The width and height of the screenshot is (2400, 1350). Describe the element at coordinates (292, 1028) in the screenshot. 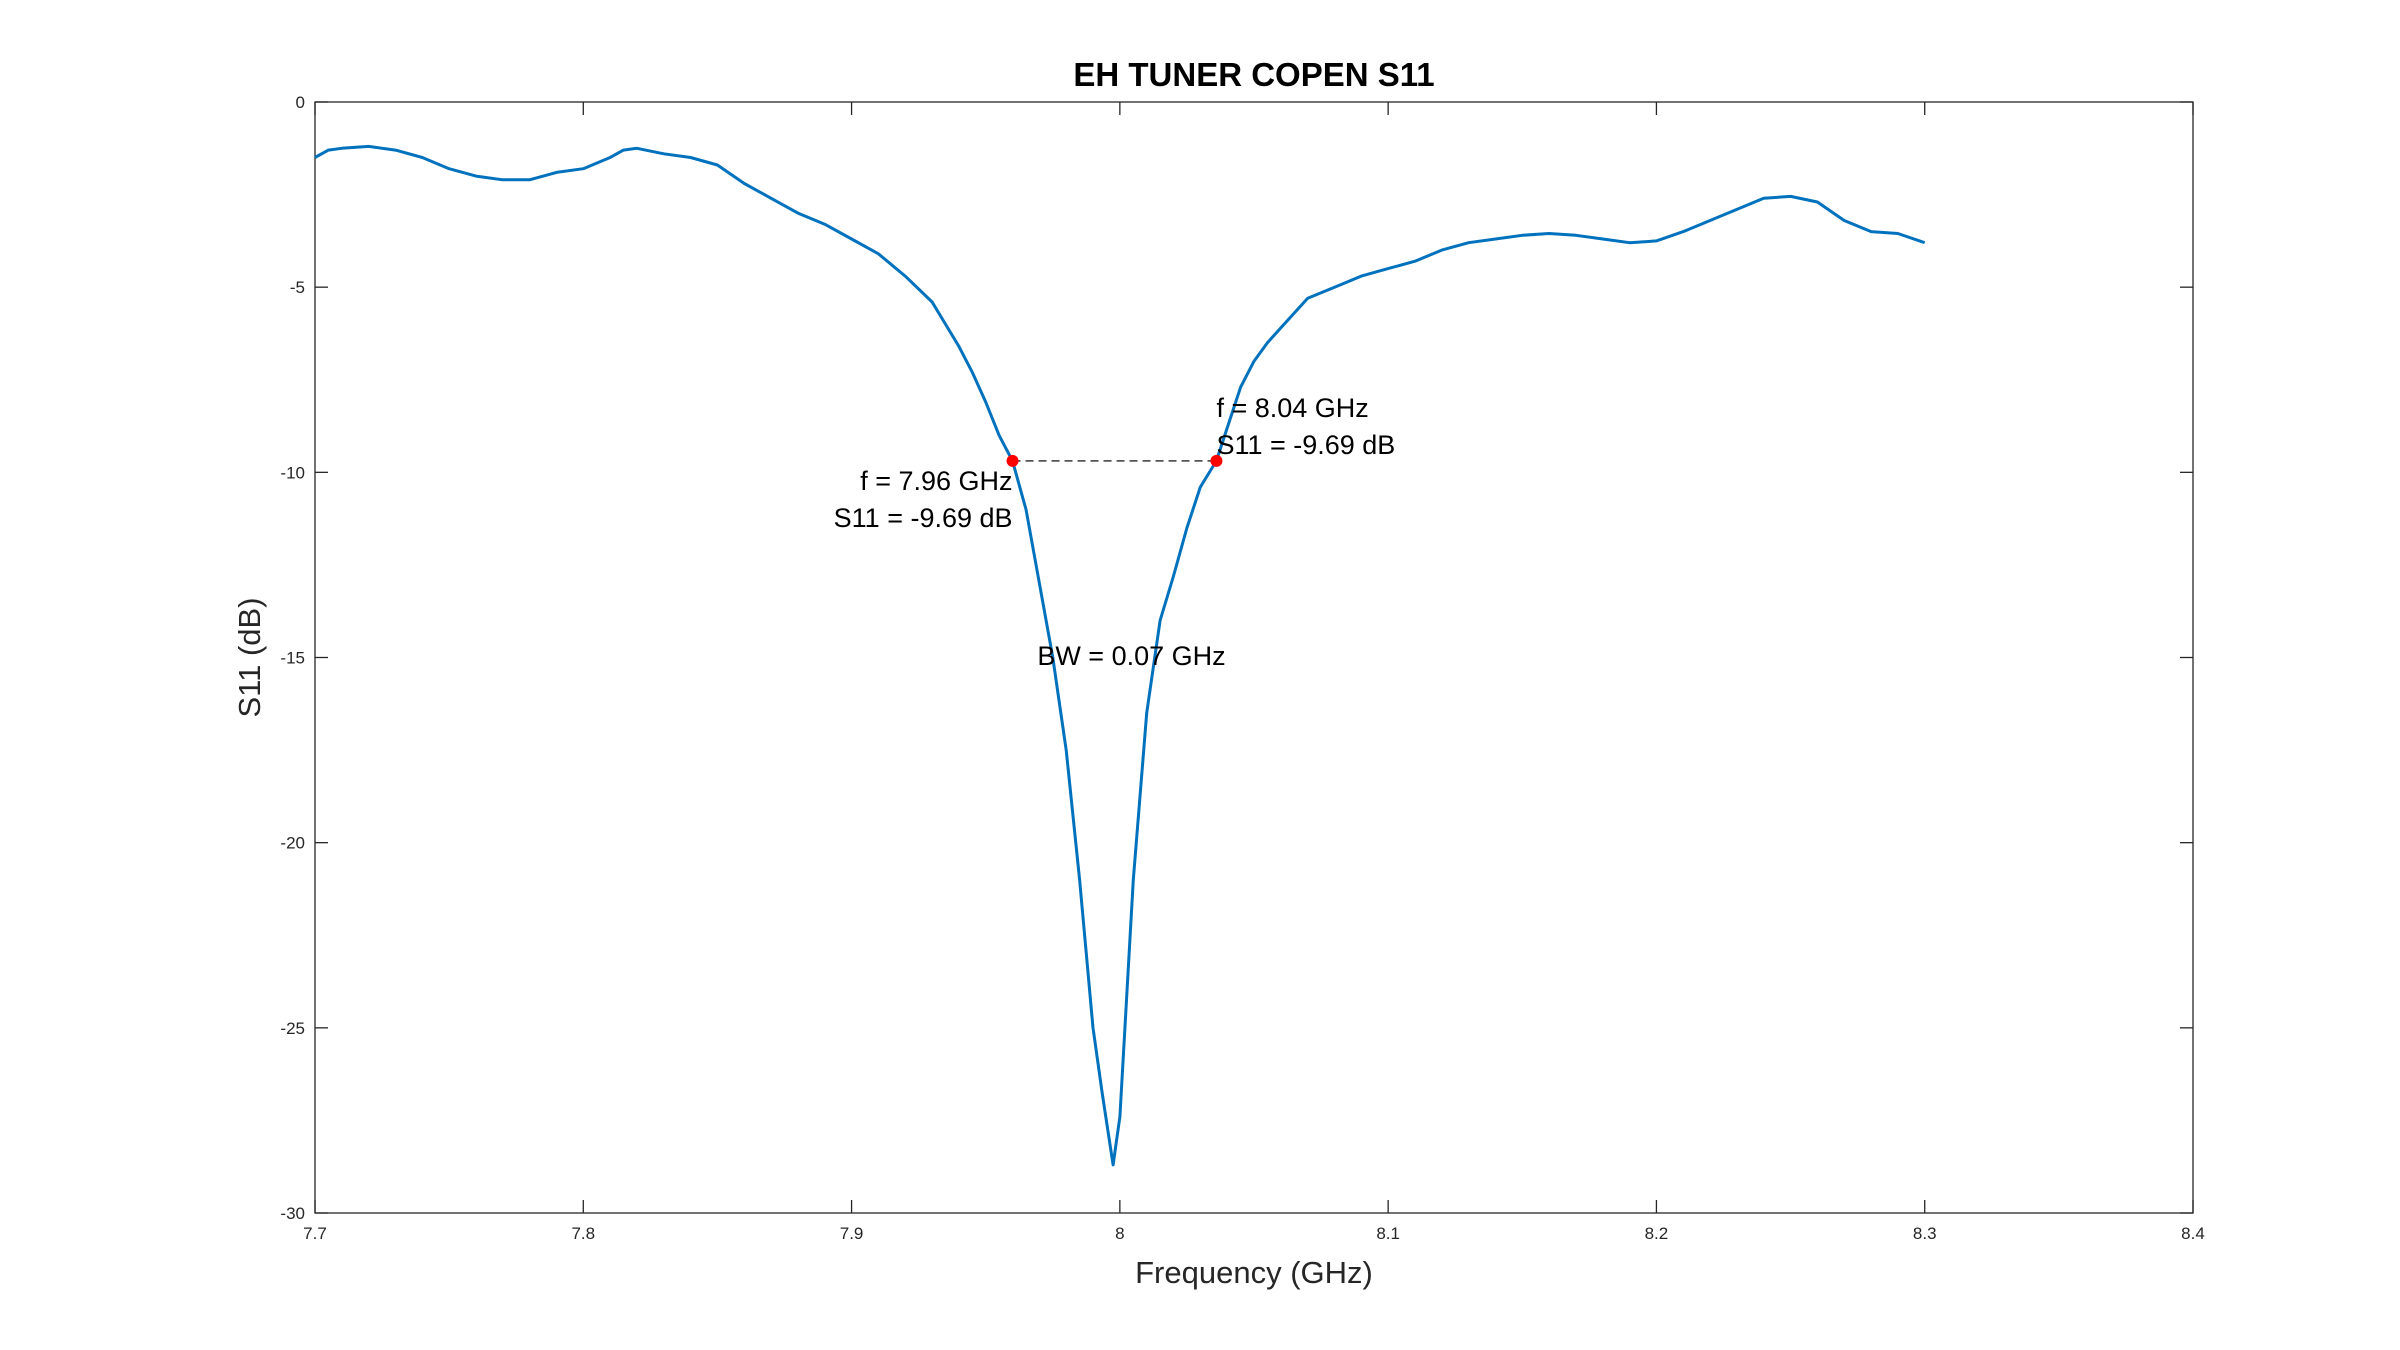

I see `y-tick-label: -25` at that location.